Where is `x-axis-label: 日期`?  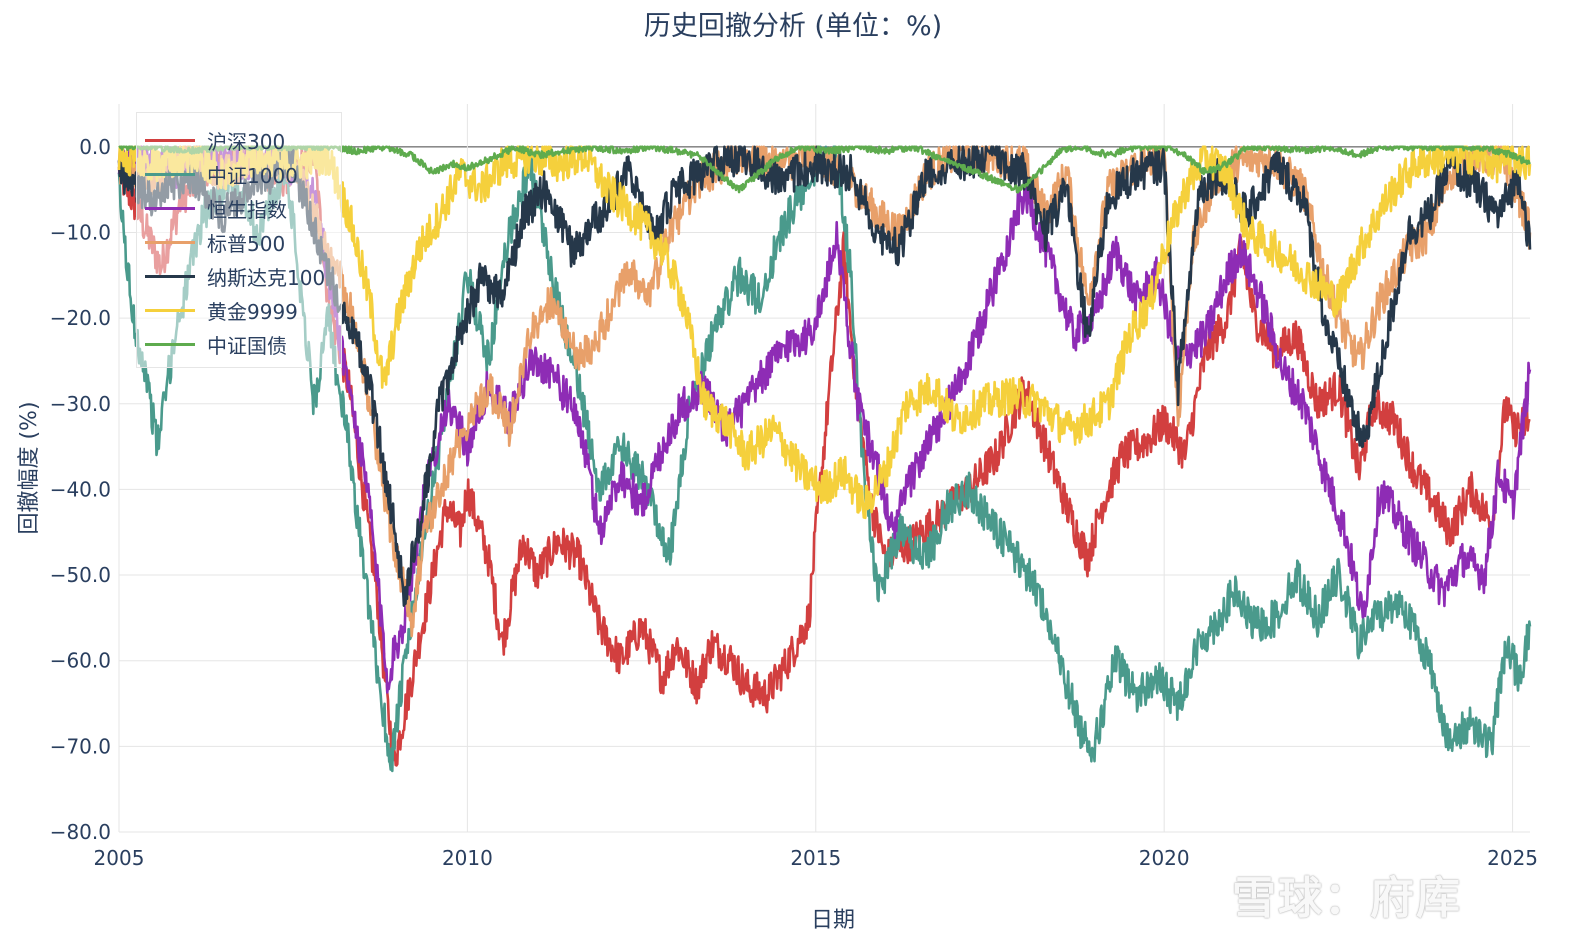 x-axis-label: 日期 is located at coordinates (833, 920).